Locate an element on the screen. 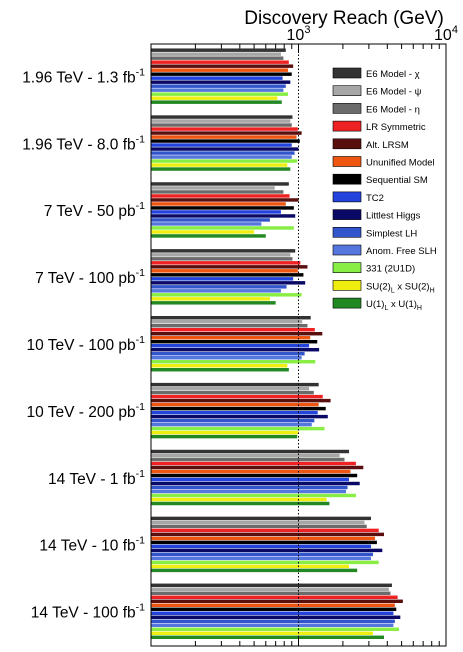 This screenshot has width=463, height=652. category-label: 1.96 TeV - 1.3 fb-1 is located at coordinates (83, 76).